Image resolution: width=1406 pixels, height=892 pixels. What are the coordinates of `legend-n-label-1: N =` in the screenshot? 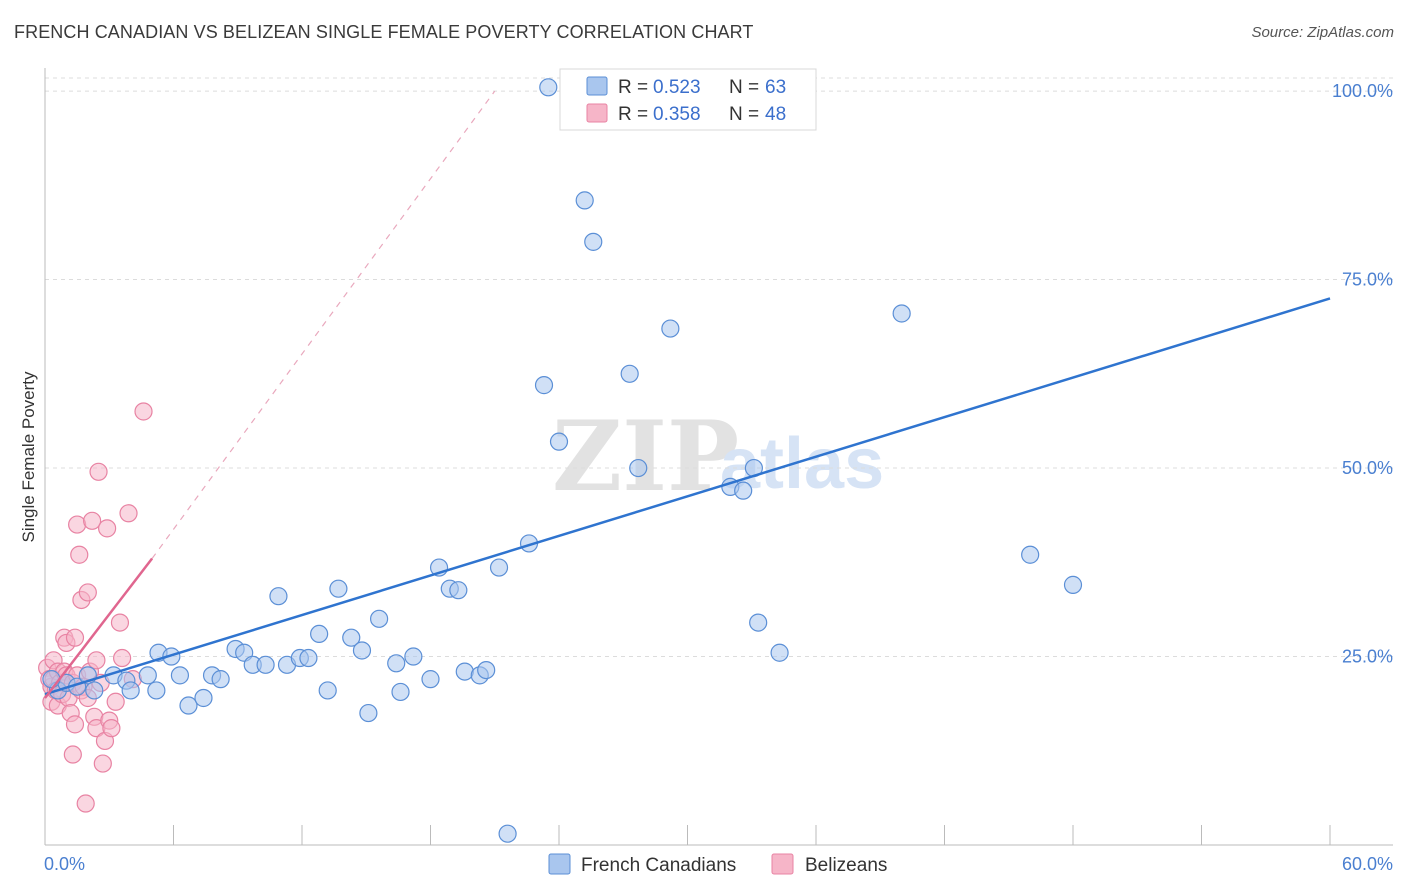 It's located at (744, 87).